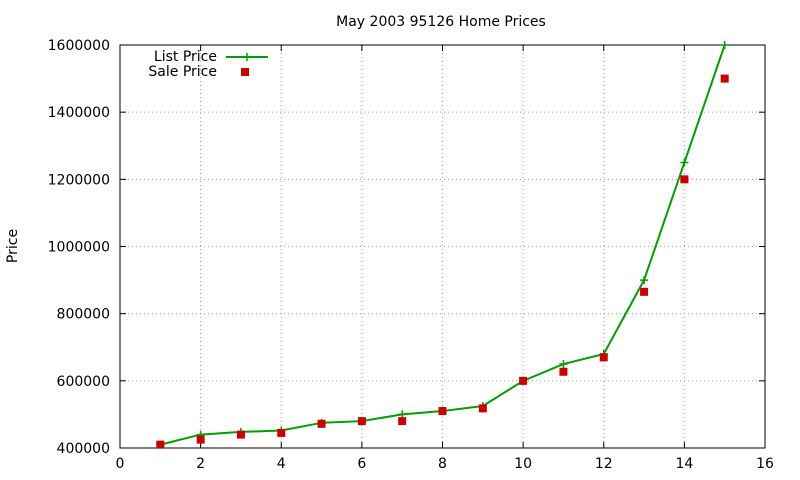 The height and width of the screenshot is (480, 800). Describe the element at coordinates (200, 464) in the screenshot. I see `x-tick-label: 2` at that location.